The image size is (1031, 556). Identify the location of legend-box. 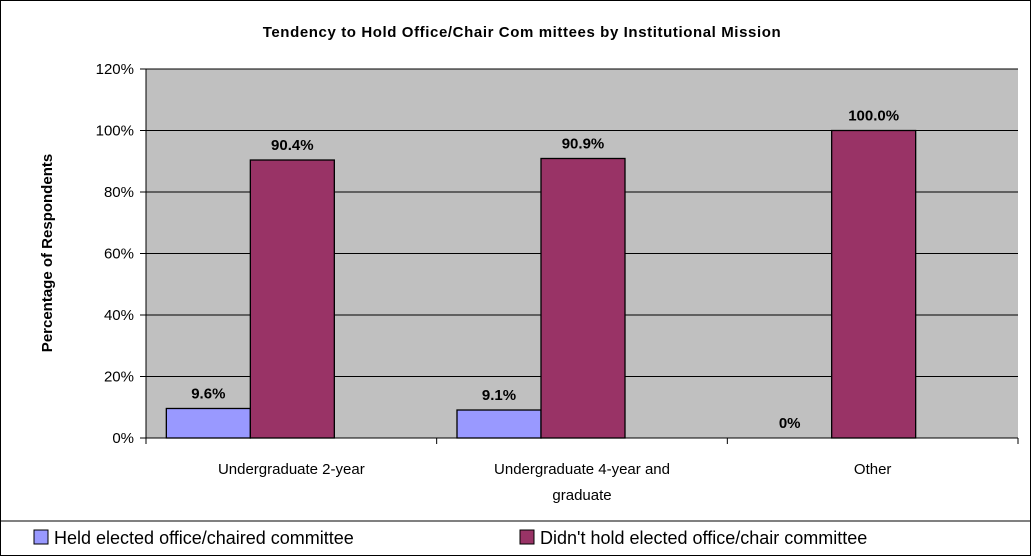
(515, 538).